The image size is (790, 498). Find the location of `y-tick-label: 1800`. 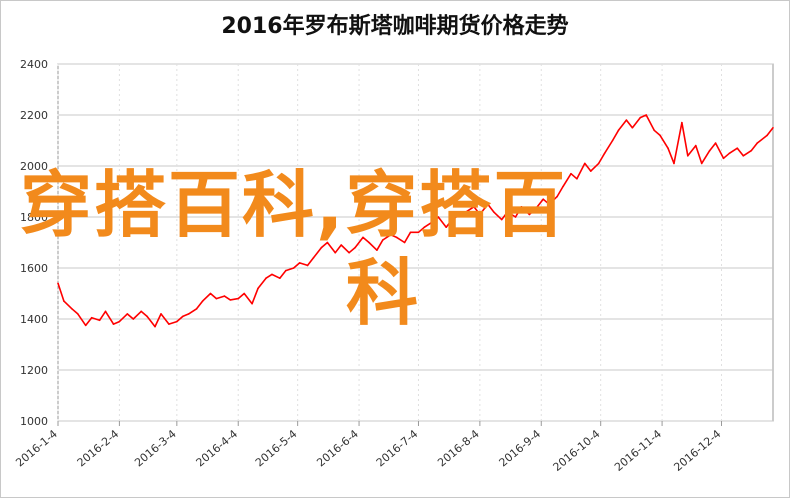

y-tick-label: 1800 is located at coordinates (34, 217).